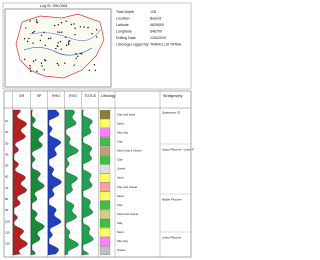  Describe the element at coordinates (172, 238) in the screenshot. I see `stratigraphy-label: Lower Pliocene` at that location.